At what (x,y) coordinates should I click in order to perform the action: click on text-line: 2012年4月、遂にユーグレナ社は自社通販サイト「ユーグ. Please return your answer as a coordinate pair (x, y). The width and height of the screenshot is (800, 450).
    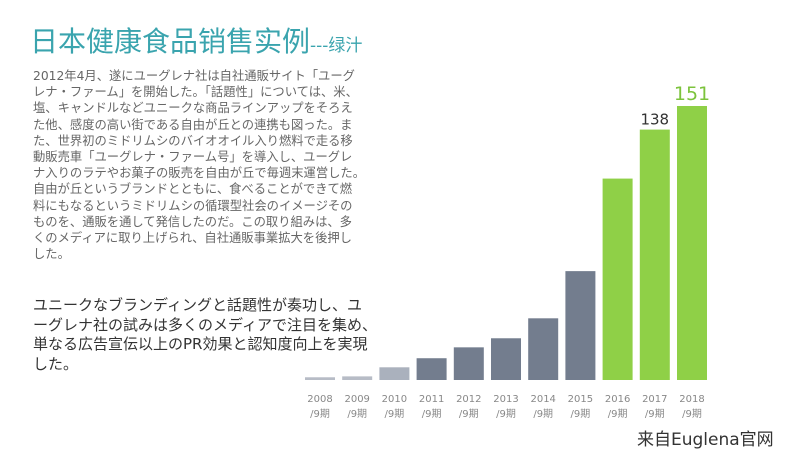
    Looking at the image, I should click on (194, 76).